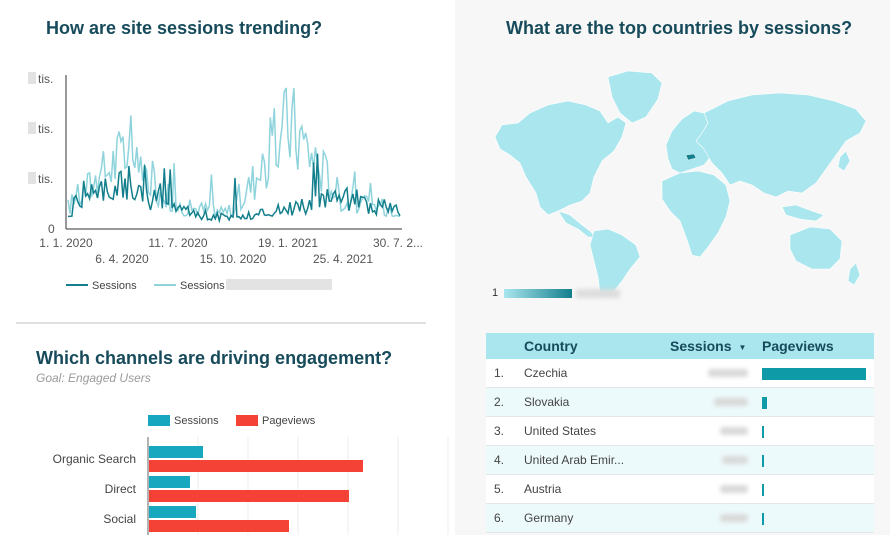 The image size is (890, 535). I want to click on y-tick-zero: 0, so click(51, 229).